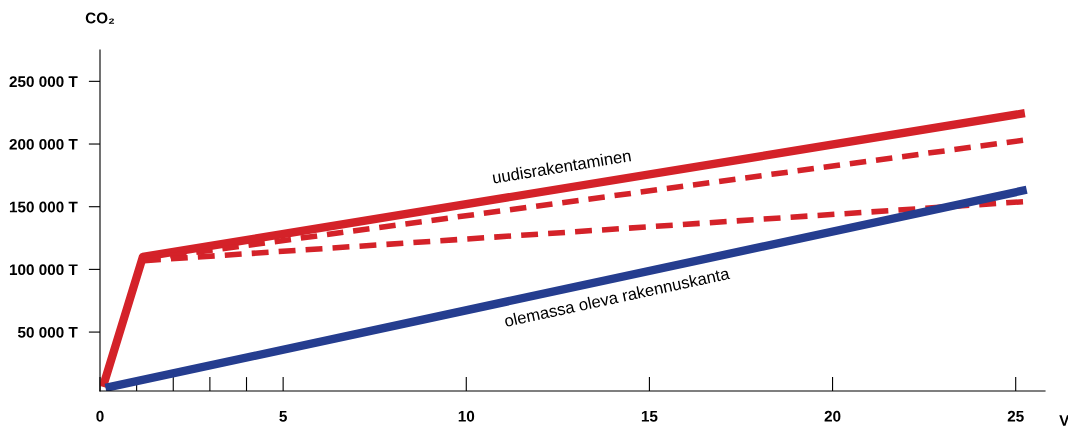  Describe the element at coordinates (47, 332) in the screenshot. I see `y-tick-label: 50 000 T` at that location.